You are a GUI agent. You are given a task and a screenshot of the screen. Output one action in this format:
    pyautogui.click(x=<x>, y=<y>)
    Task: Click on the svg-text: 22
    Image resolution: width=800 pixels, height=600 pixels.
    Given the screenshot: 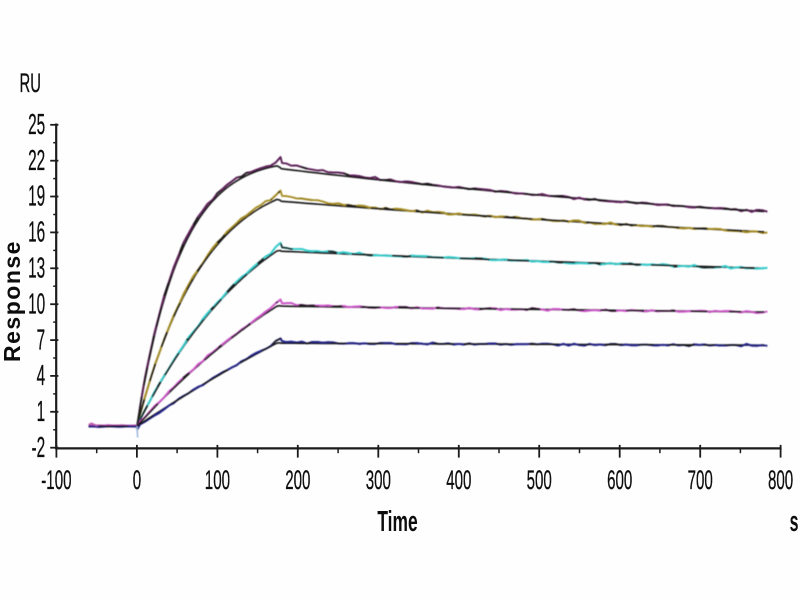 What is the action you would take?
    pyautogui.click(x=36, y=160)
    